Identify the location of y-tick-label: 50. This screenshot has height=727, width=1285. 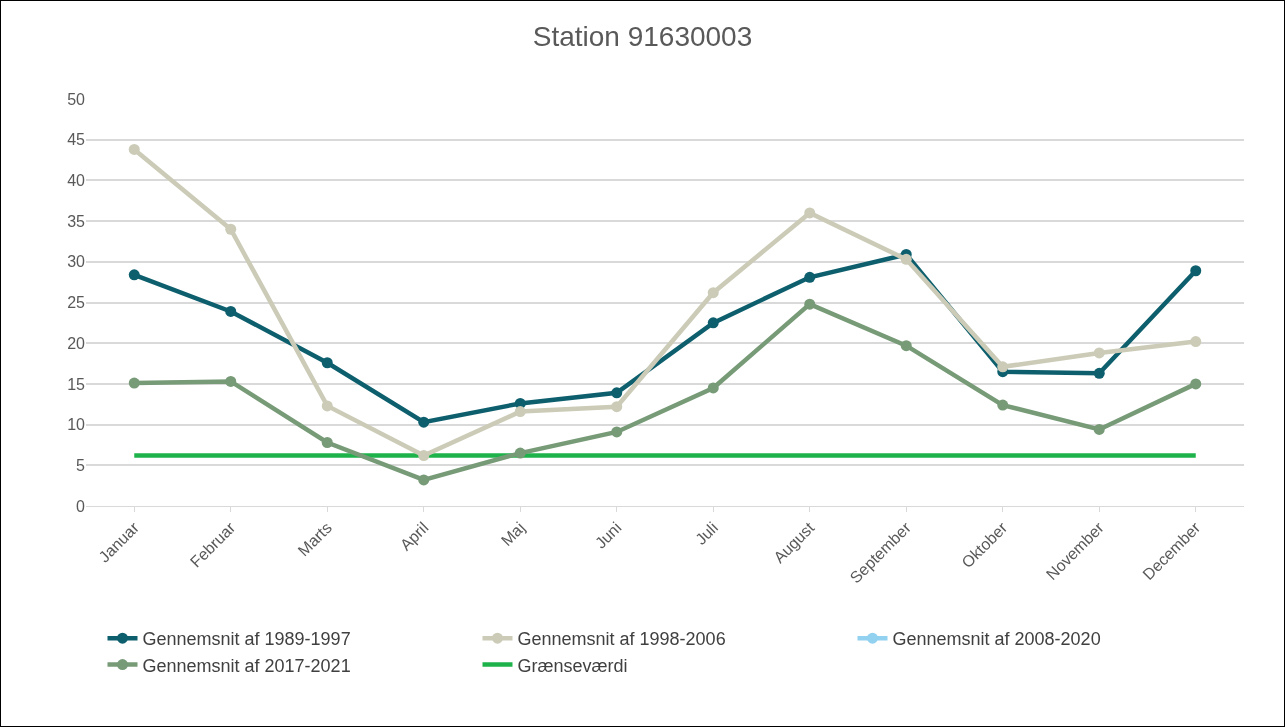
(76, 99).